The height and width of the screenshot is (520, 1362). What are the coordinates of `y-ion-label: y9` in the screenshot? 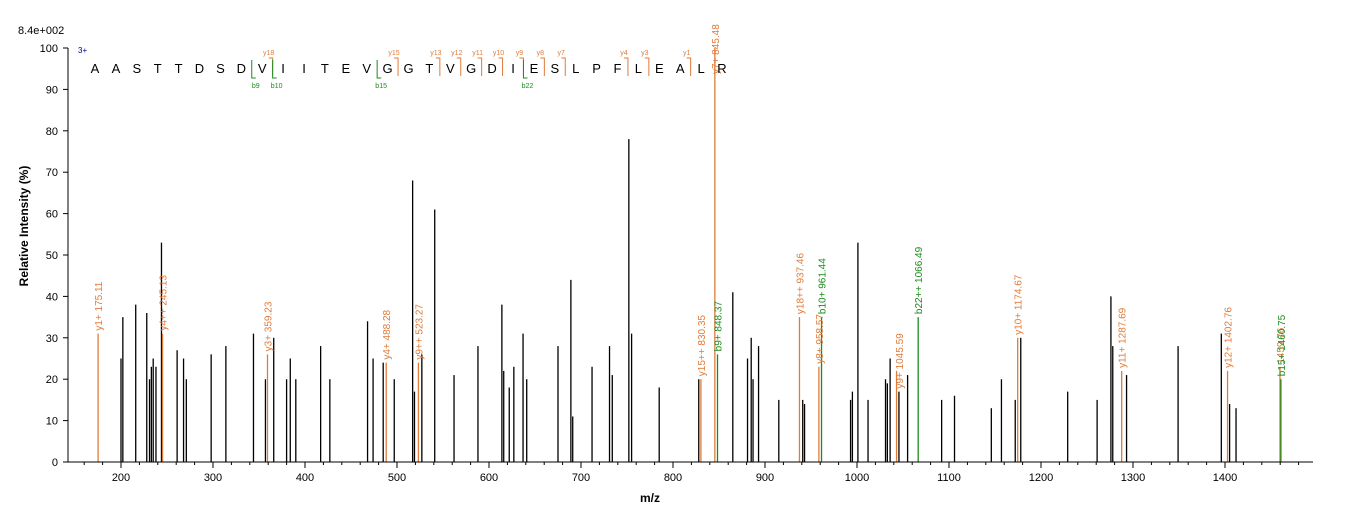 It's located at (520, 53).